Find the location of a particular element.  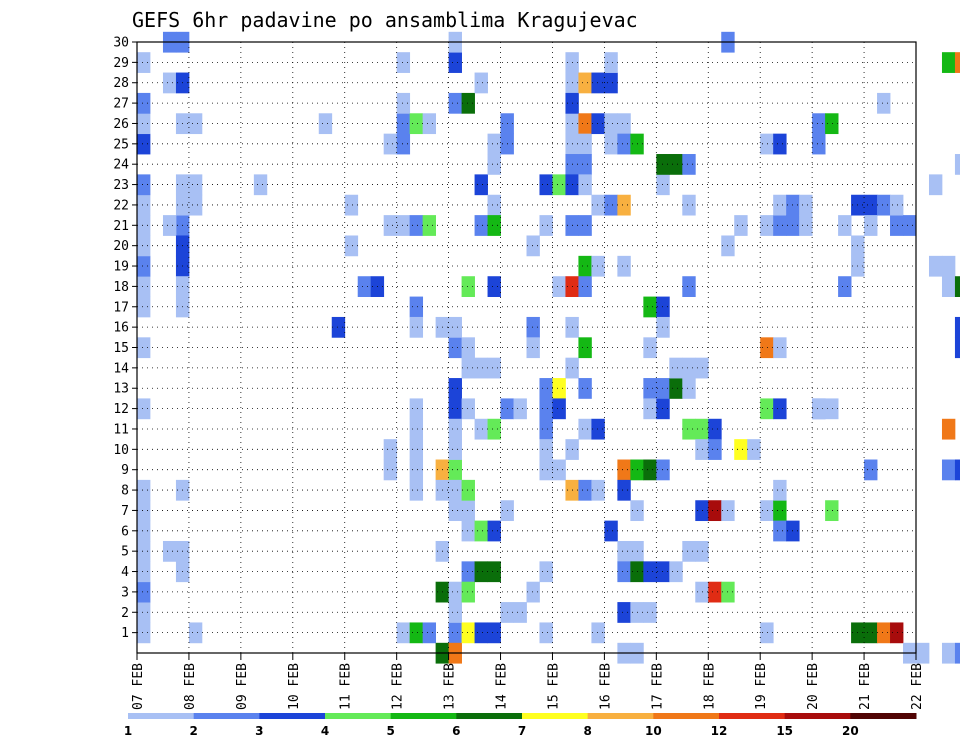

y-tick-label: 10 is located at coordinates (121, 450).